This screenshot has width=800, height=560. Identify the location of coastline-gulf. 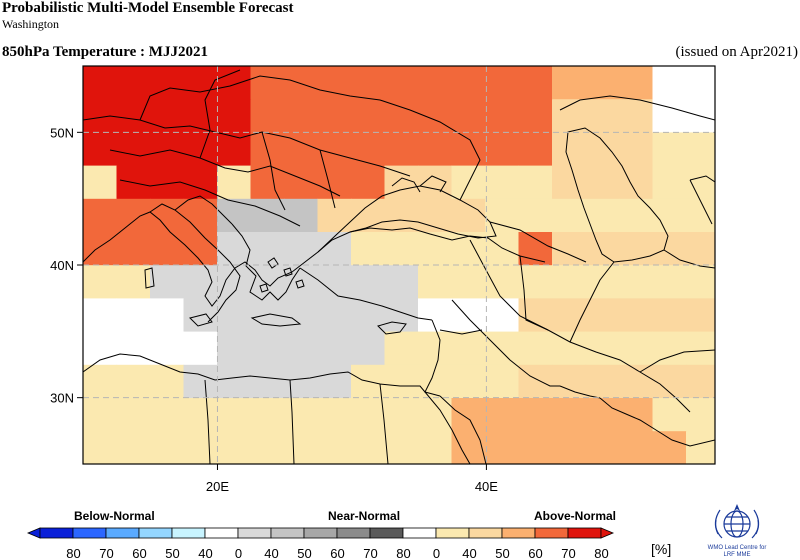
(657, 422).